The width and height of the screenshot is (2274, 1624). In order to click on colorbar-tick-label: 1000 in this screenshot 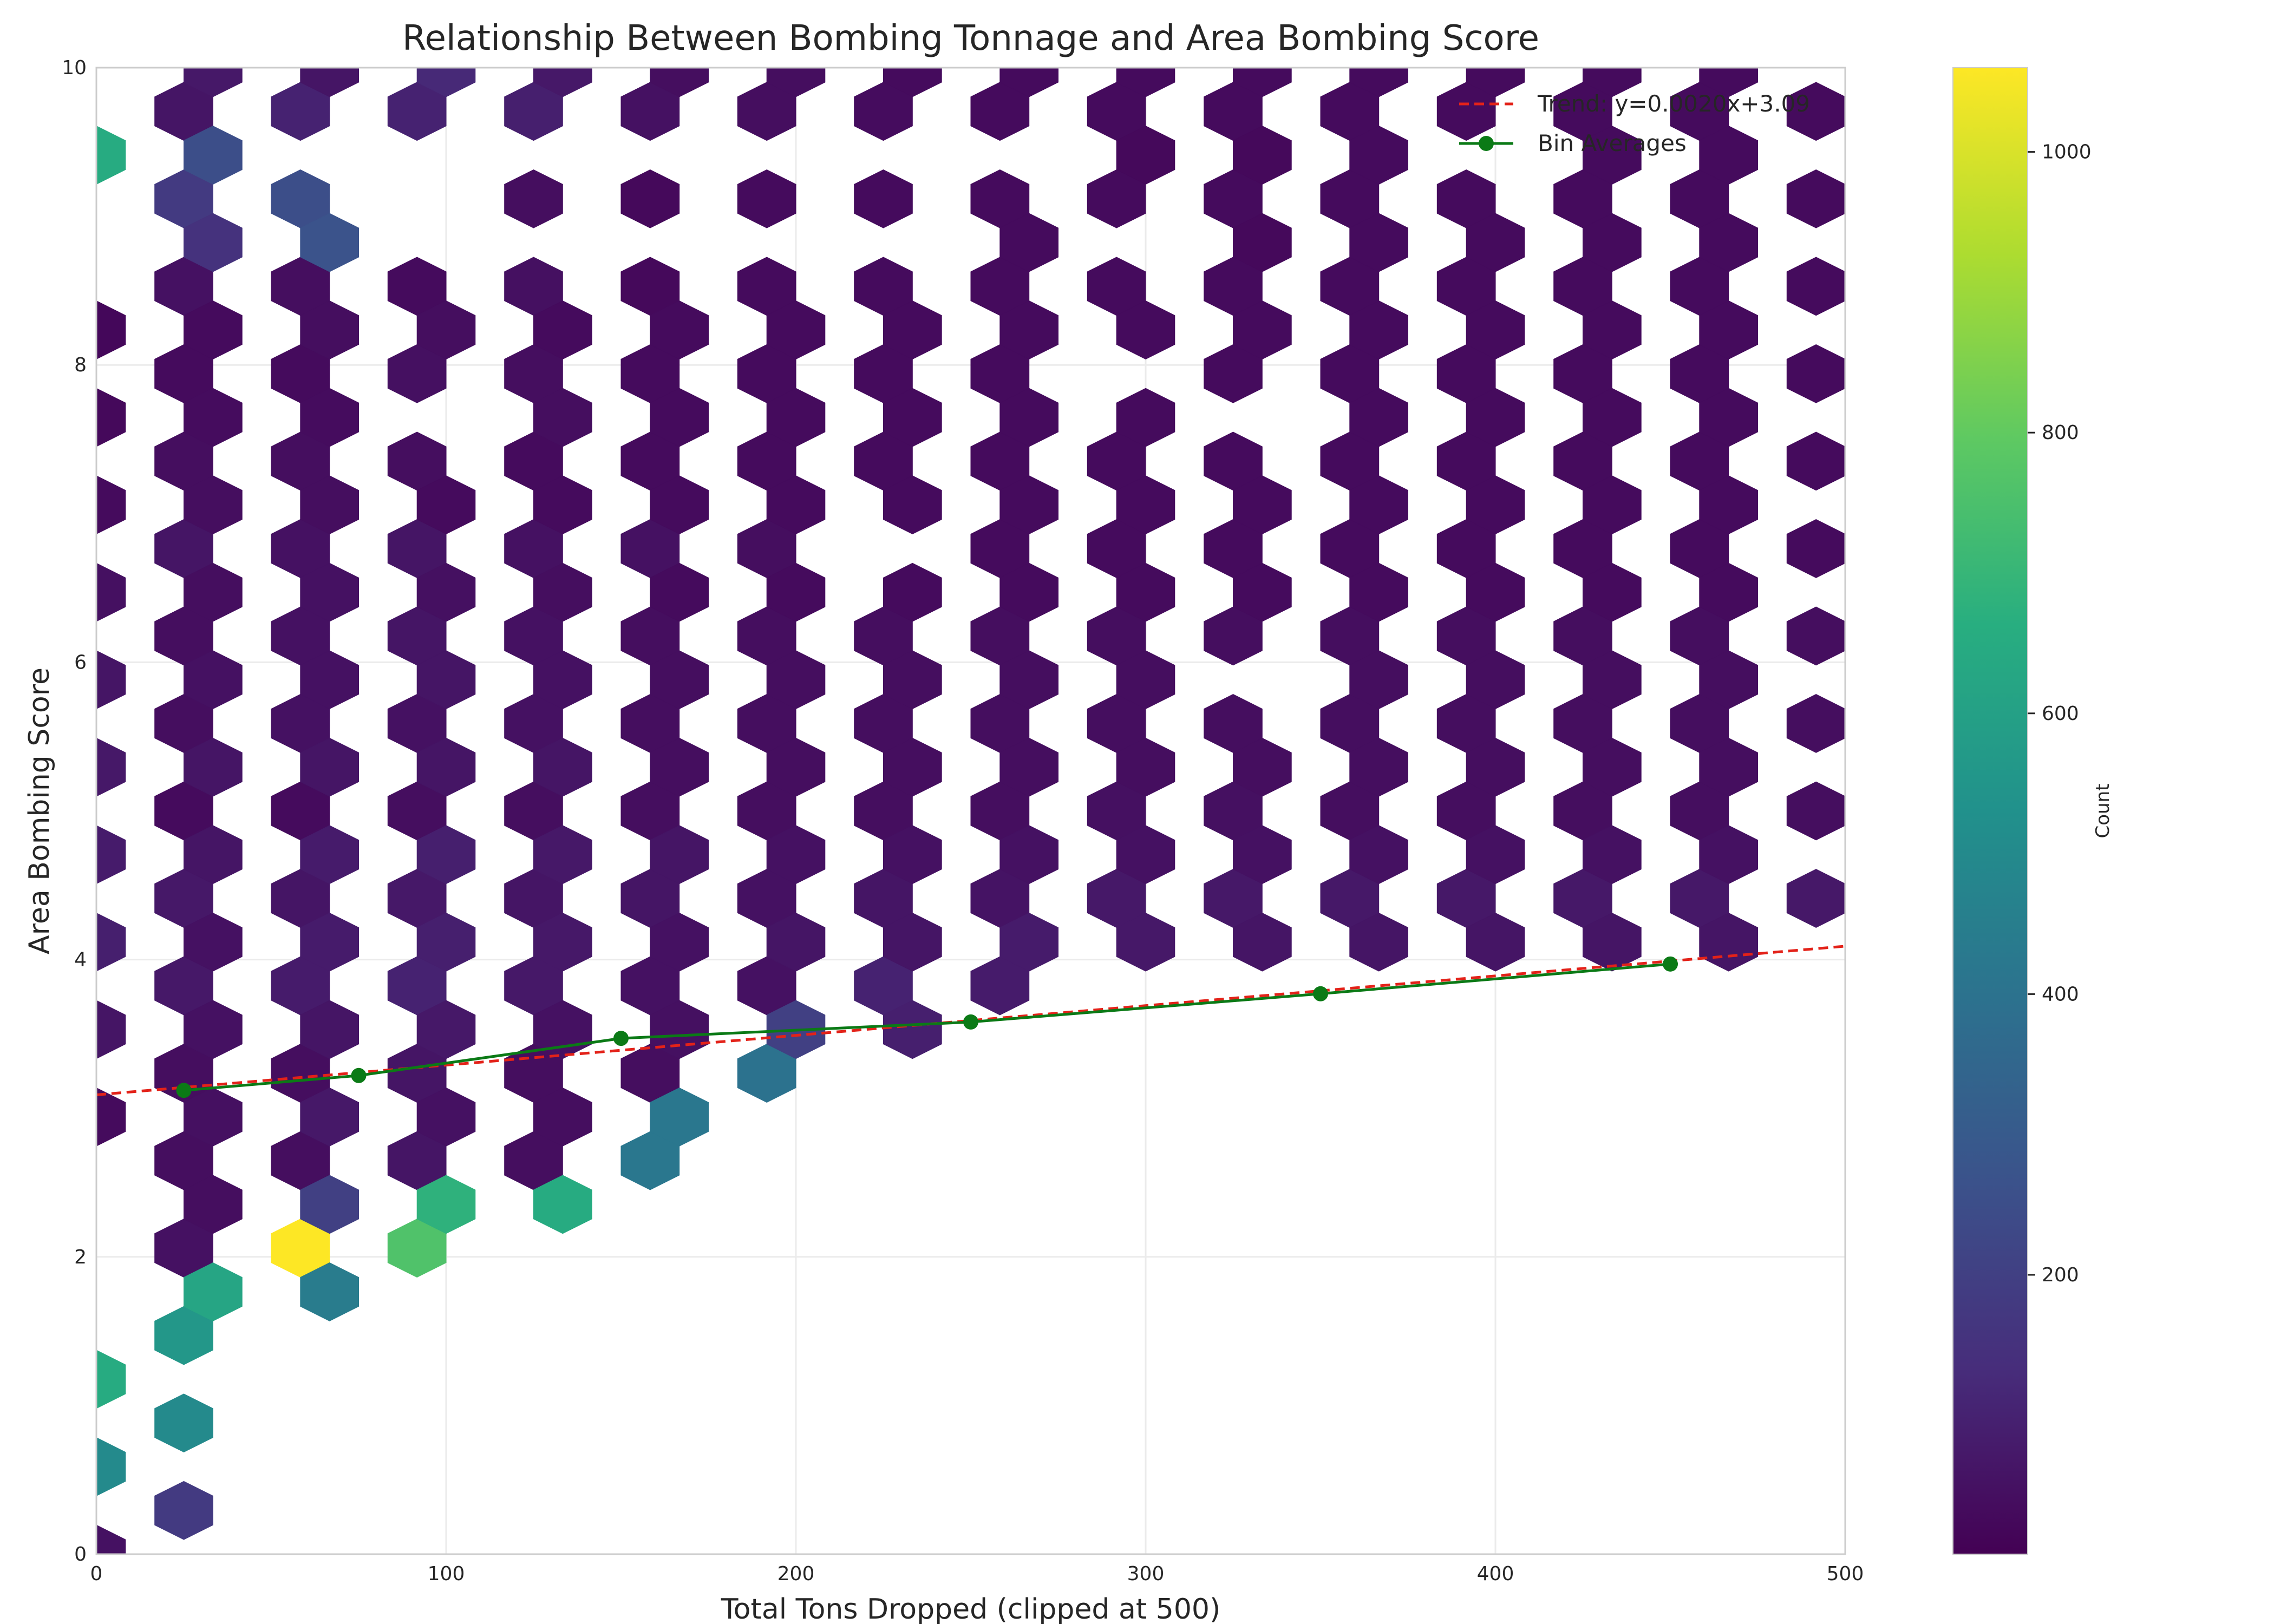, I will do `click(2067, 152)`.